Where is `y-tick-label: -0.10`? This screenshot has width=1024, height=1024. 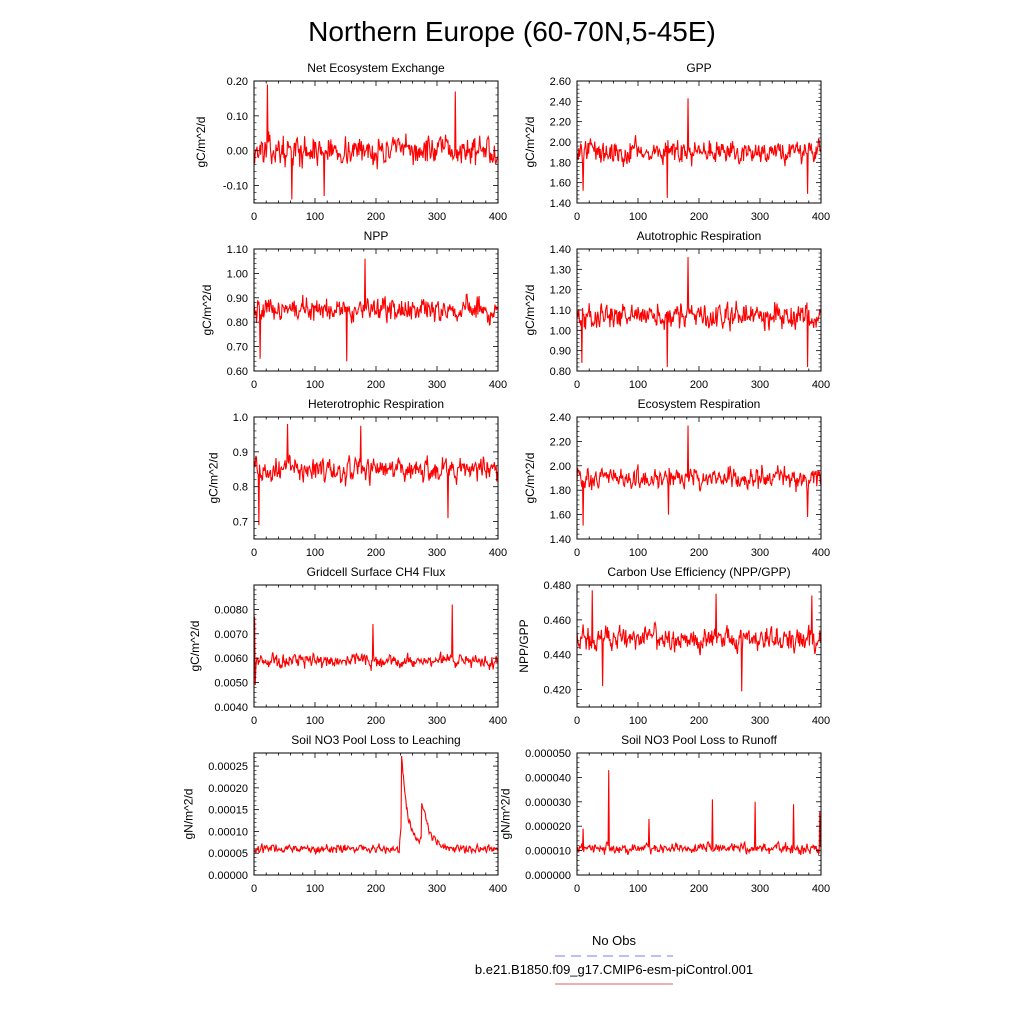 y-tick-label: -0.10 is located at coordinates (235, 187).